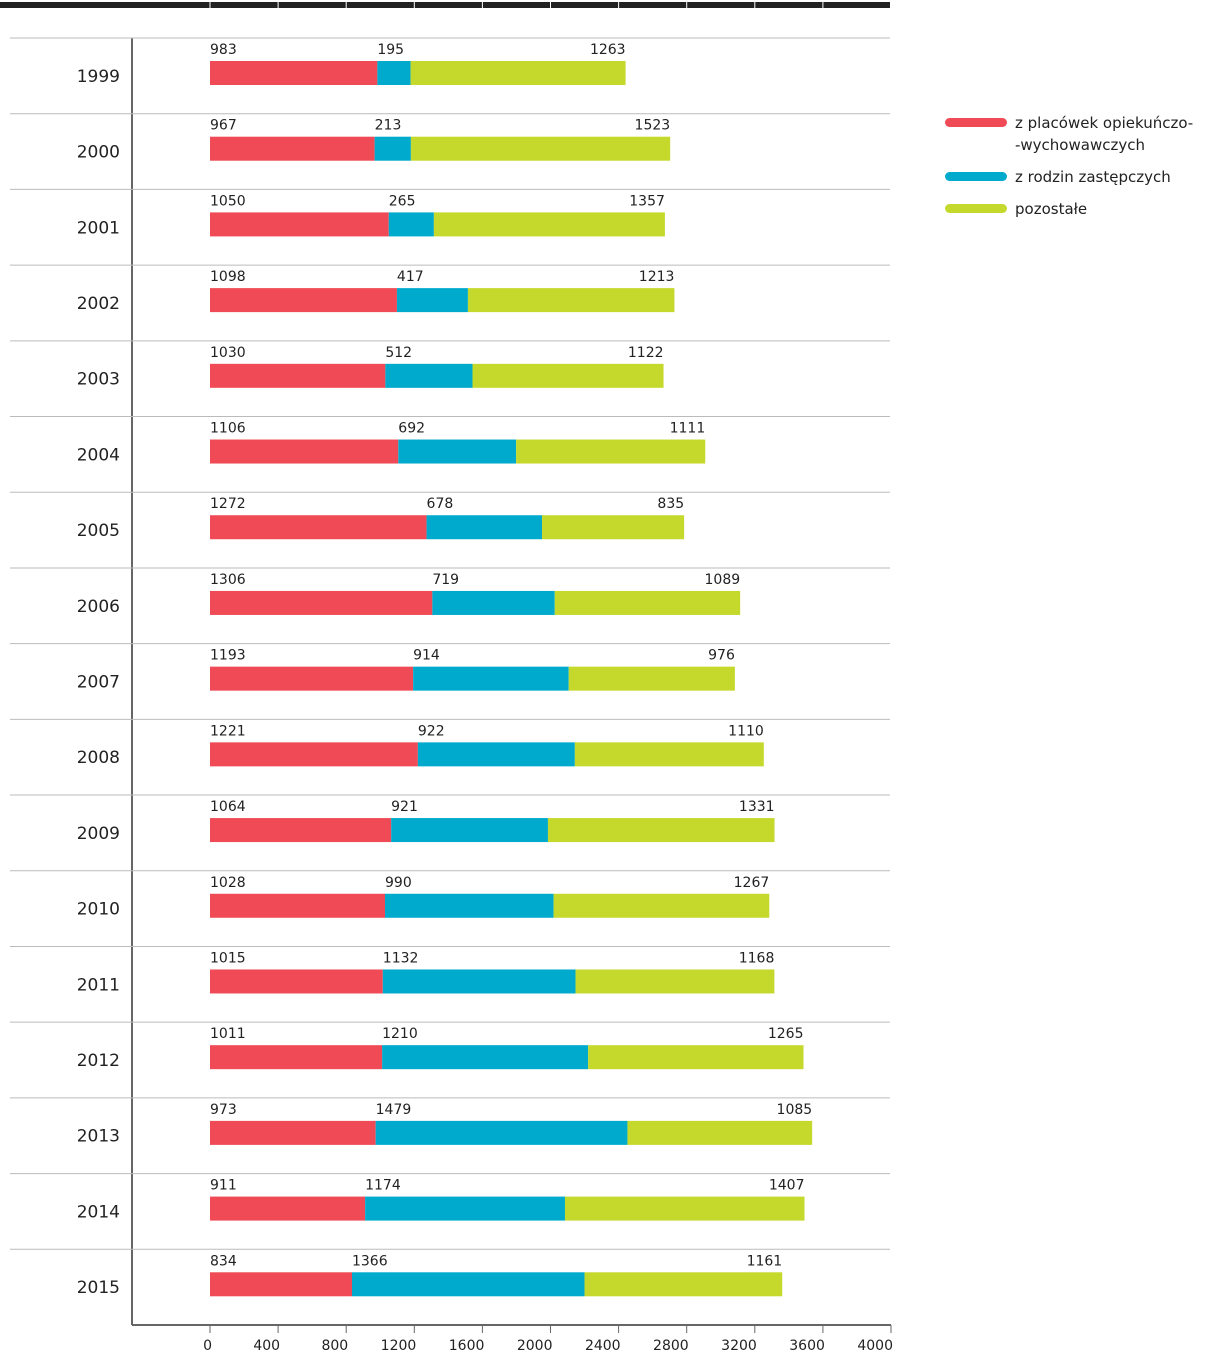 The image size is (1219, 1355). What do you see at coordinates (228, 353) in the screenshot?
I see `value-label: 1030` at bounding box center [228, 353].